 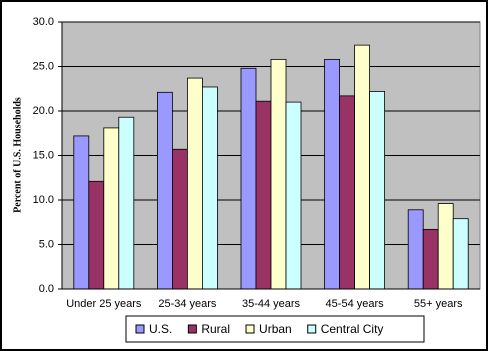 I want to click on legend-label: U.S., so click(x=160, y=329).